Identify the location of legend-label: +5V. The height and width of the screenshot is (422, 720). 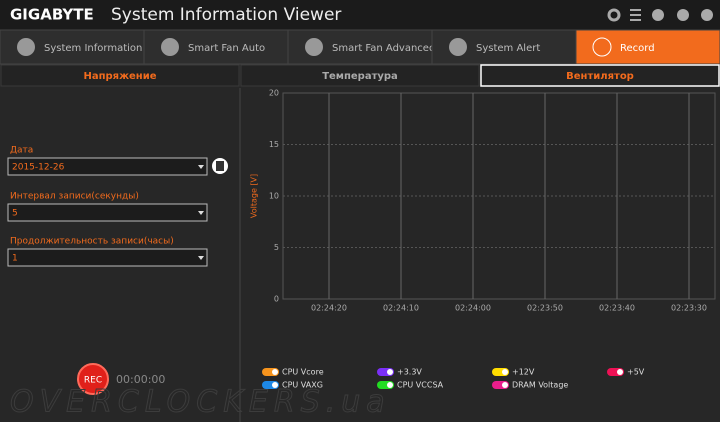
(636, 372).